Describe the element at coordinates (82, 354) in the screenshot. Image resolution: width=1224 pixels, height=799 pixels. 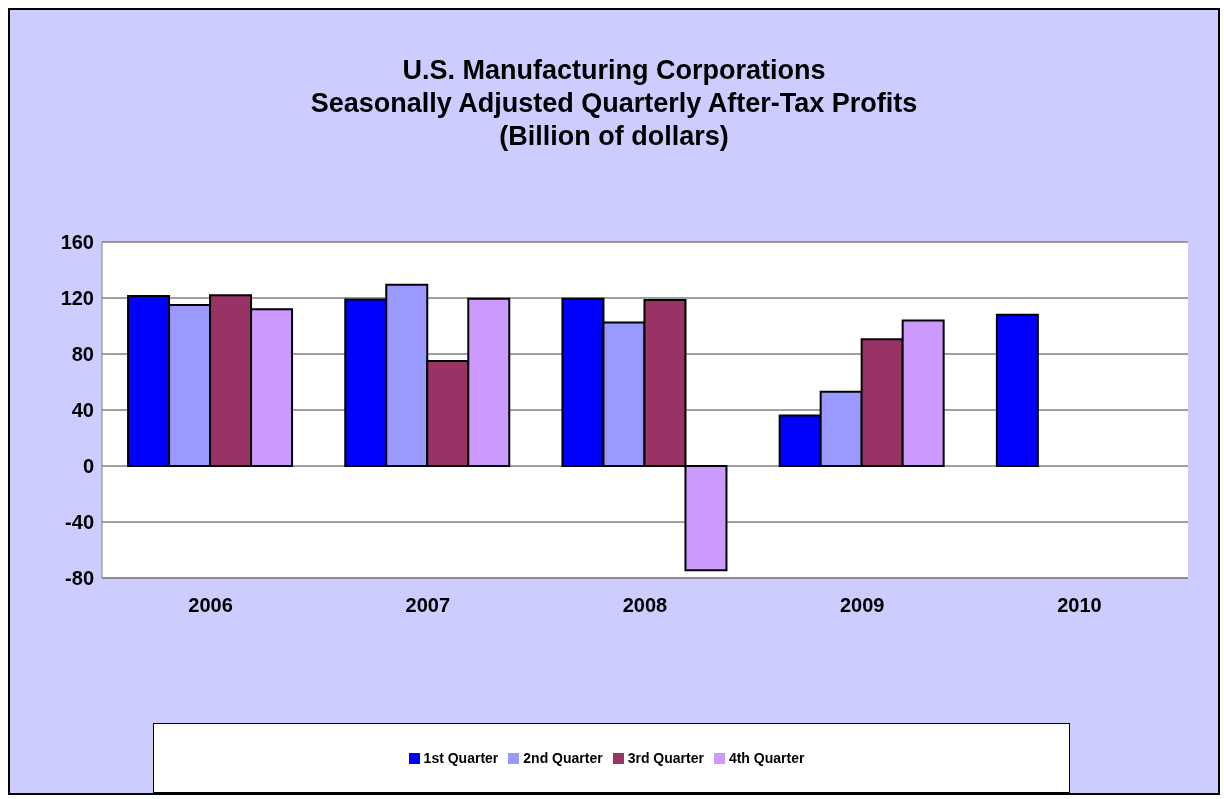
I see `y-tick-label: 80` at that location.